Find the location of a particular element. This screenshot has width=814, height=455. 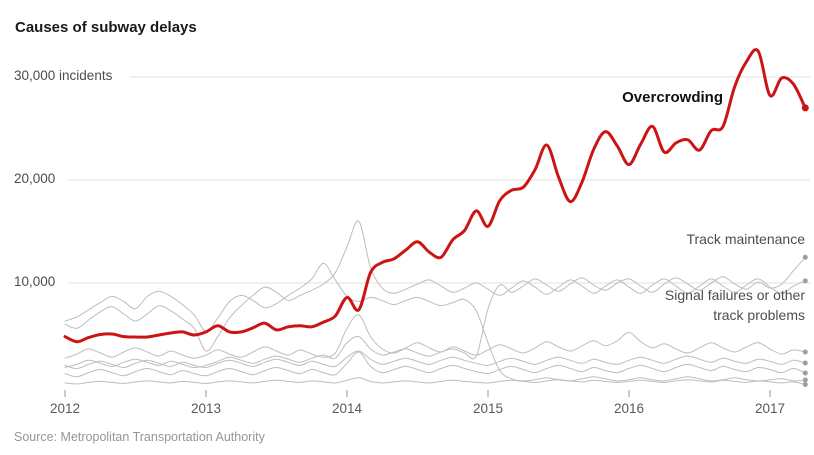

annotation-overcrowding: Overcrowding is located at coordinates (672, 97).